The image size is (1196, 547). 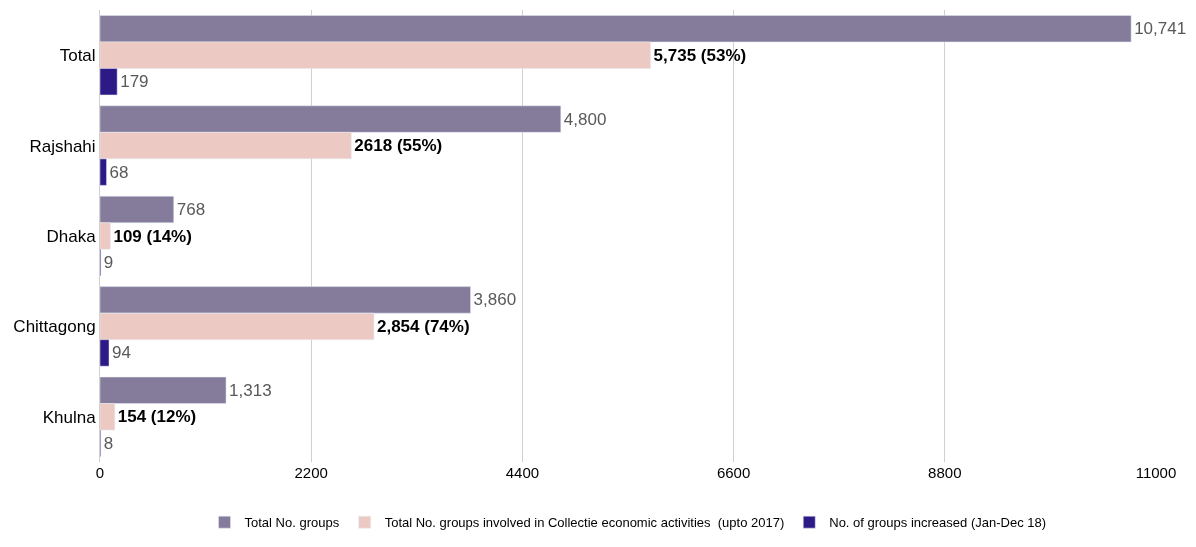 I want to click on data-label: 179, so click(x=134, y=82).